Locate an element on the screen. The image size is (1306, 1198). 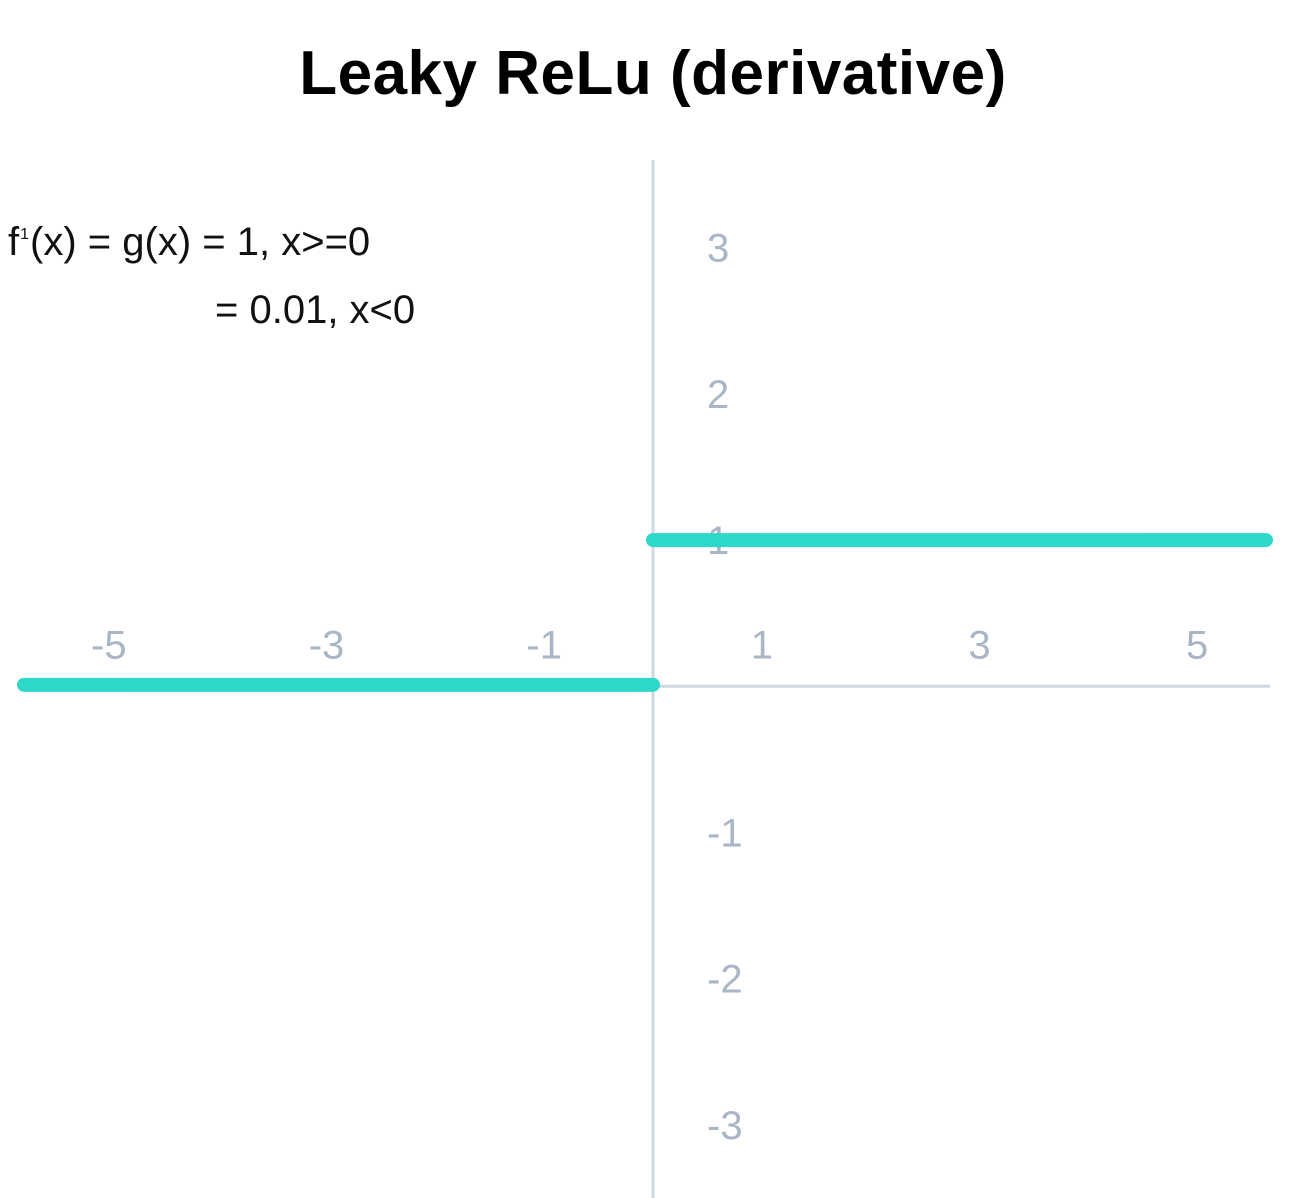
chart-title: Leaky ReLu (derivative) is located at coordinates (653, 73).